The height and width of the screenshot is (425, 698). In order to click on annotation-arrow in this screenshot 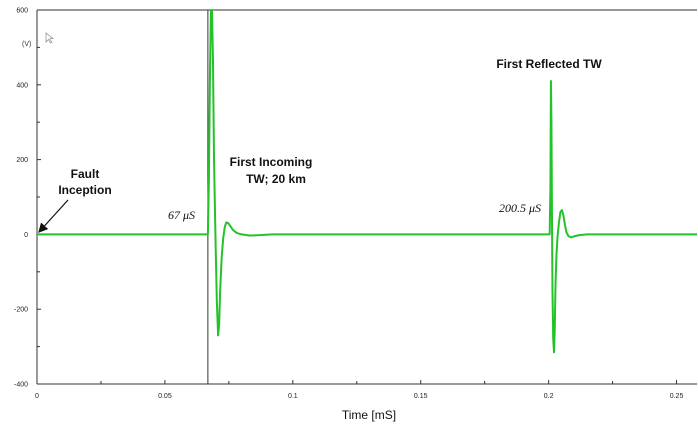, I will do `click(53, 216)`.